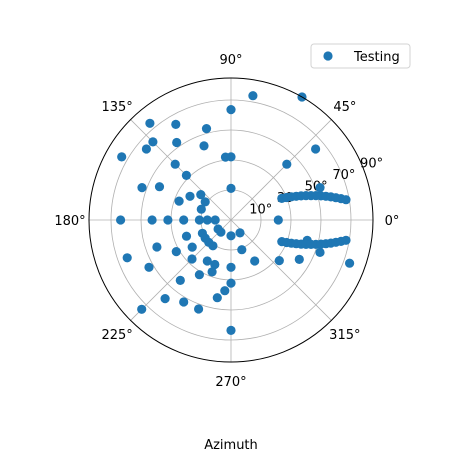 The image size is (453, 462). What do you see at coordinates (231, 445) in the screenshot?
I see `x-axis-label: Azimuth` at bounding box center [231, 445].